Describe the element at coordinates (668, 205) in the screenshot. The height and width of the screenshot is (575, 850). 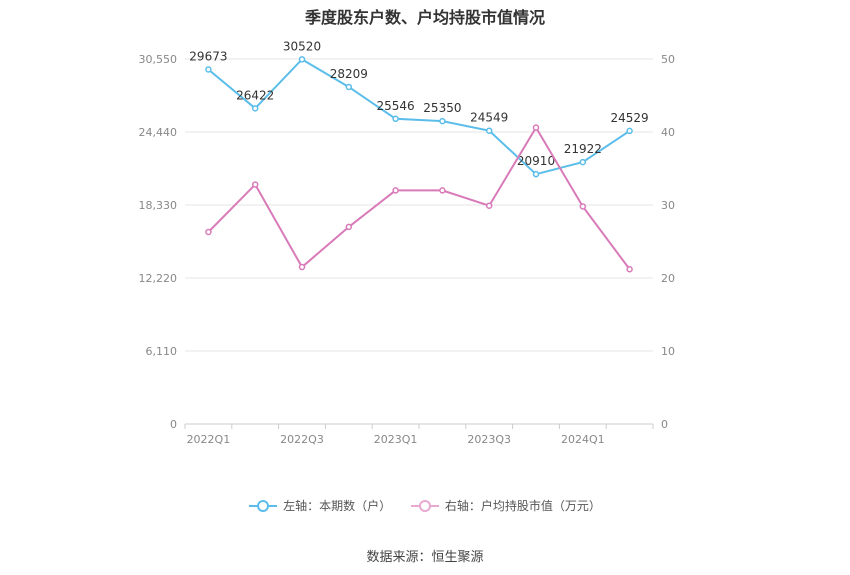
I see `right-axis-tick-label: 30` at that location.